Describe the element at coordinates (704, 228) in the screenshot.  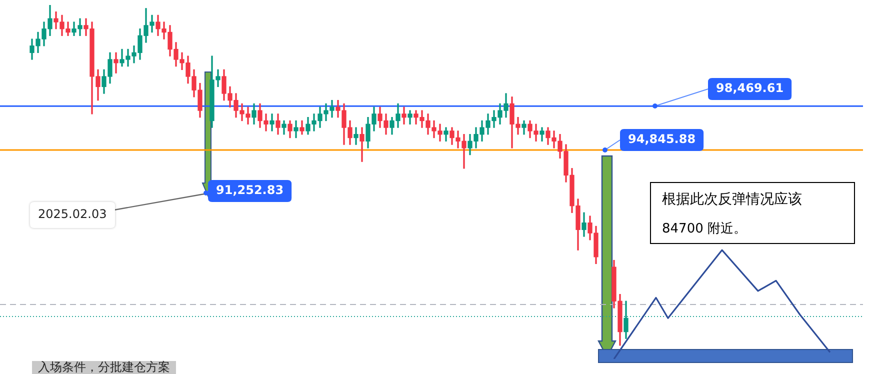
I see `annotation: 84700 附近。` at that location.